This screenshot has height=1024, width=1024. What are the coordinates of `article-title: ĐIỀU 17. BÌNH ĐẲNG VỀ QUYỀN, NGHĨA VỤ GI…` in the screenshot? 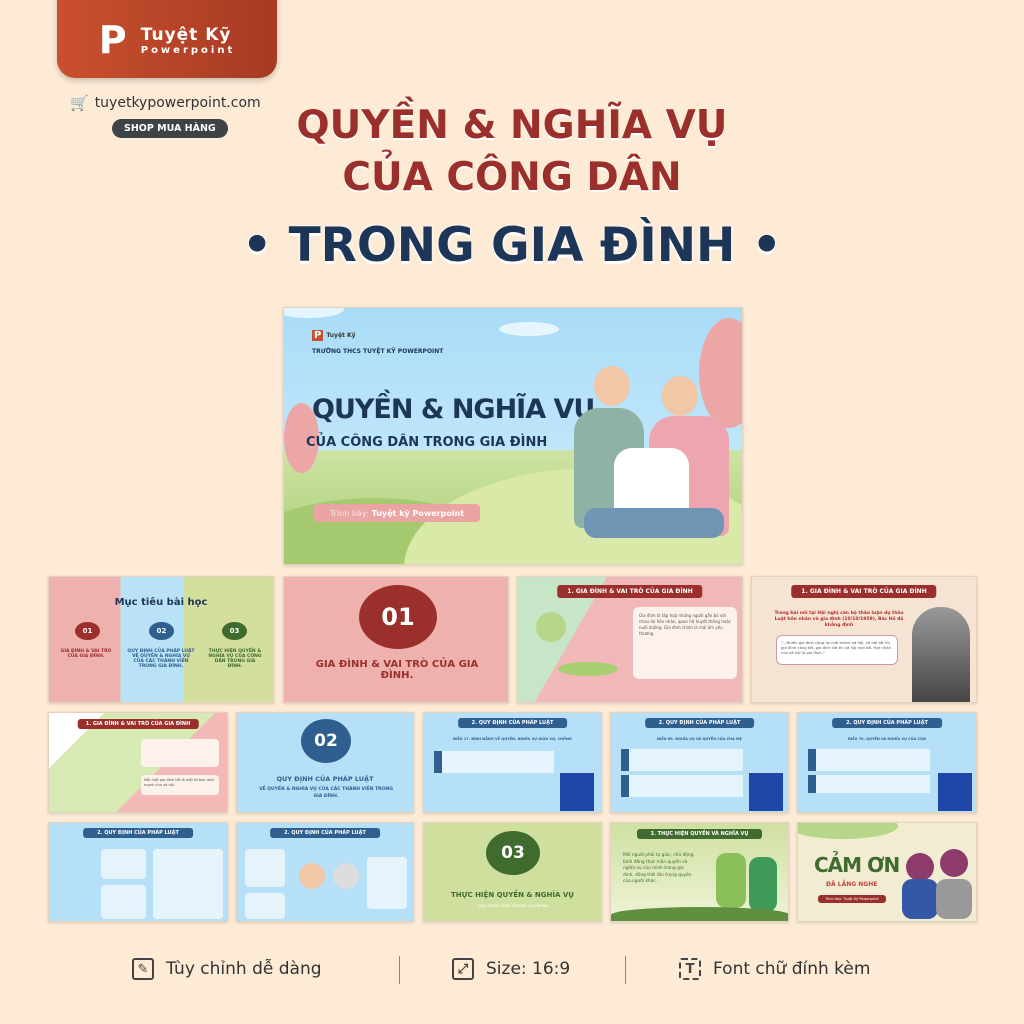 It's located at (512, 739).